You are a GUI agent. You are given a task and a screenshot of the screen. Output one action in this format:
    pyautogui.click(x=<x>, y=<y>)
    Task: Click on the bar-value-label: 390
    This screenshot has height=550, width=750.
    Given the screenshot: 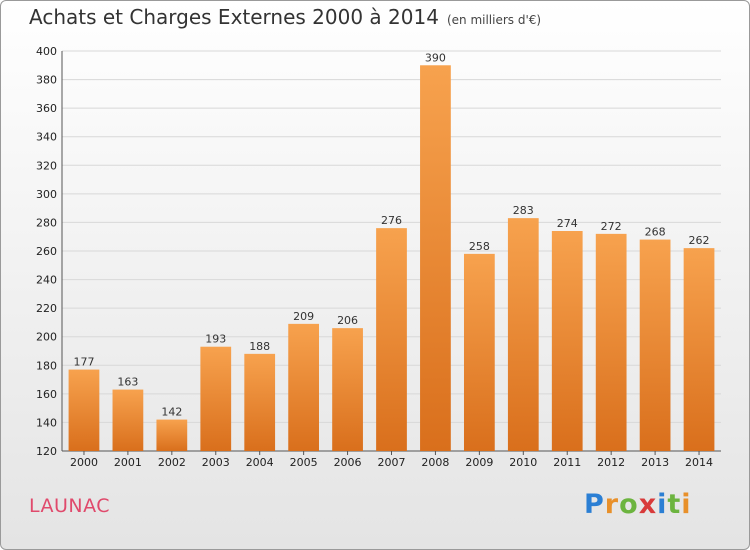 What is the action you would take?
    pyautogui.click(x=435, y=57)
    